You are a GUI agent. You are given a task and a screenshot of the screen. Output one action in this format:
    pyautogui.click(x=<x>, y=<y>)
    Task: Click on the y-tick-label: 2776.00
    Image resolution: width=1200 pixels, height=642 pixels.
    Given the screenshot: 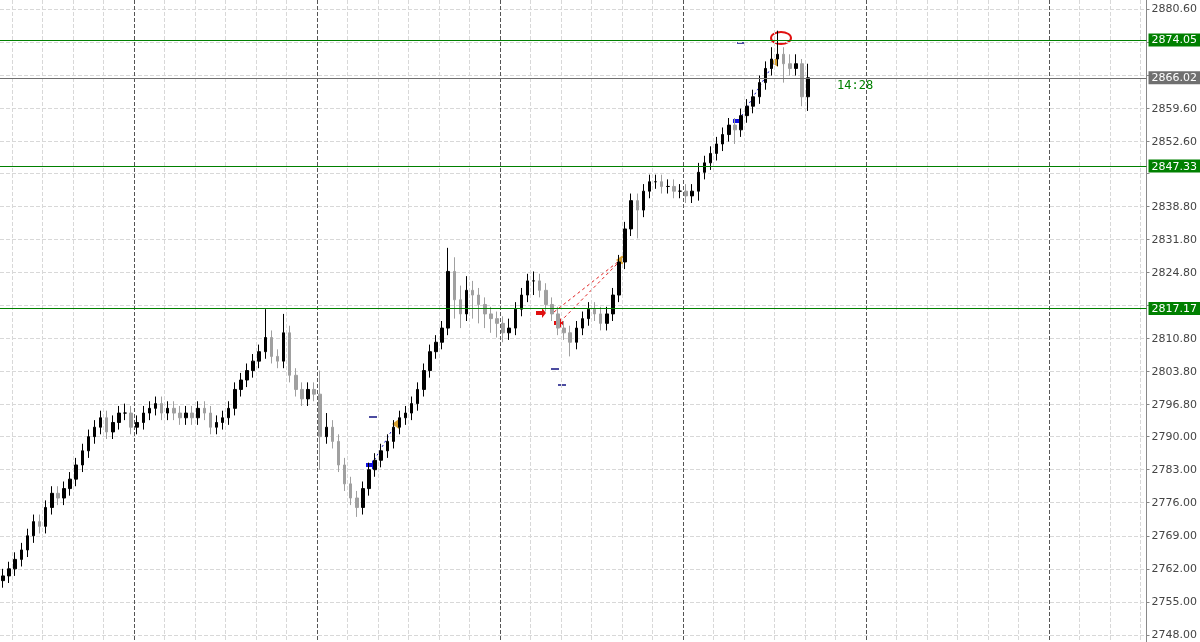 What is the action you would take?
    pyautogui.click(x=1174, y=503)
    